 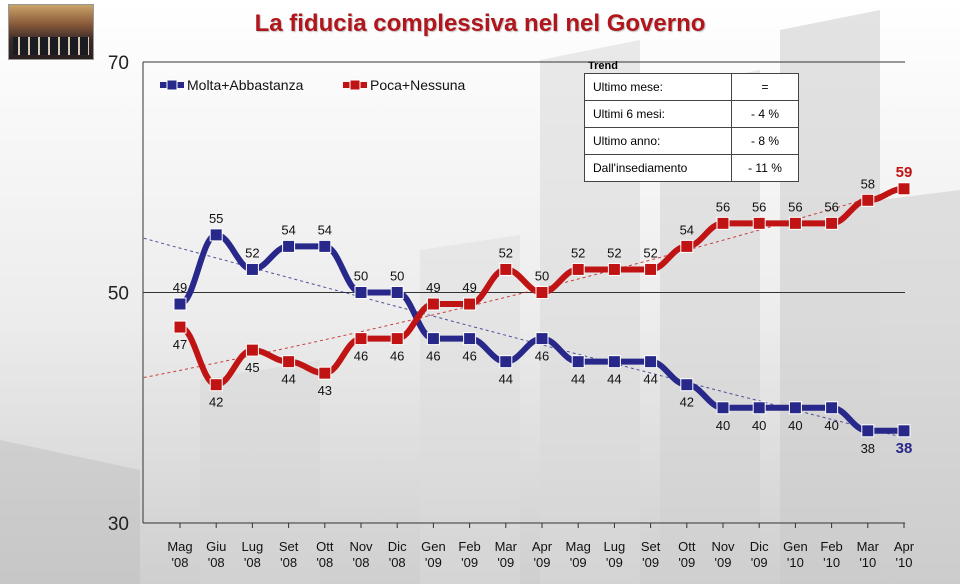 What do you see at coordinates (687, 546) in the screenshot?
I see `x-tick-label: Ott` at bounding box center [687, 546].